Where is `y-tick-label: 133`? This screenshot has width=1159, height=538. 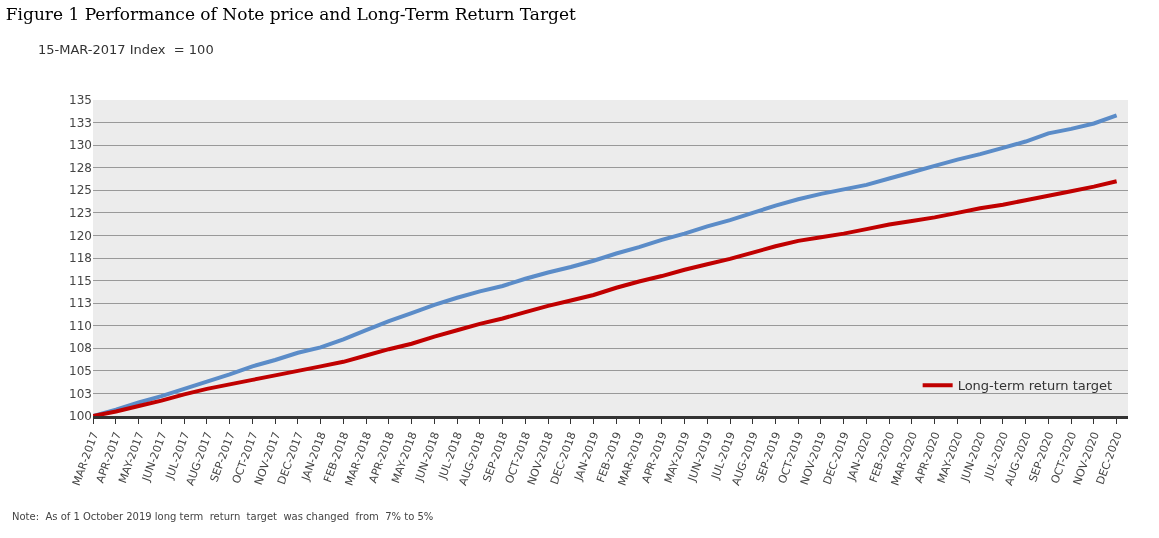
y-tick-label: 133 is located at coordinates (80, 122).